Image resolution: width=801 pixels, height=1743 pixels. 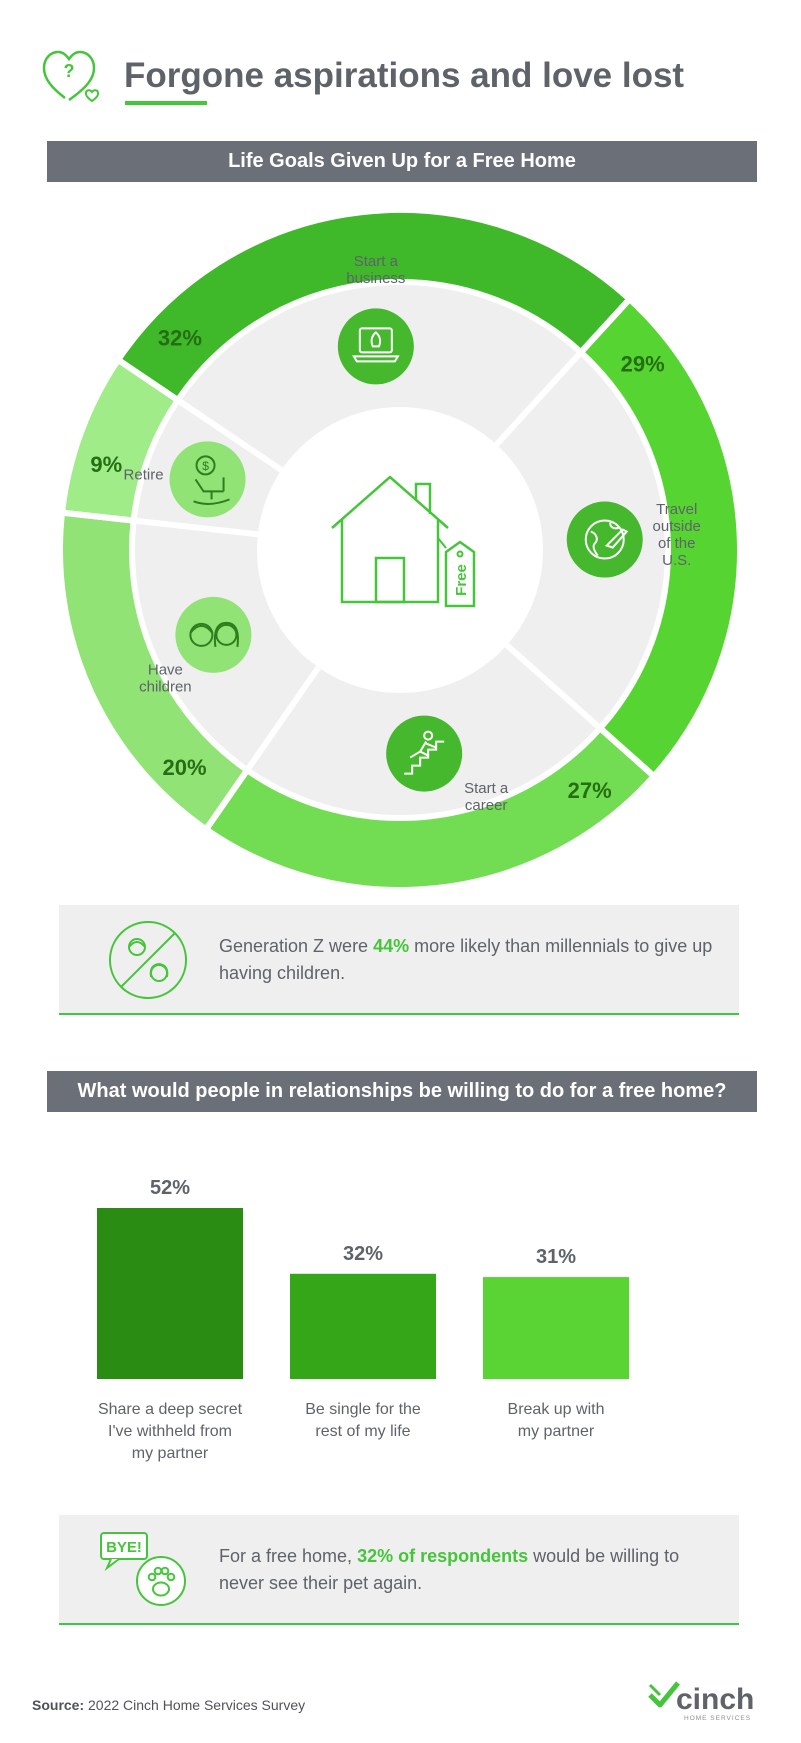 I want to click on page-title: Forgone aspirations and love lost, so click(x=404, y=75).